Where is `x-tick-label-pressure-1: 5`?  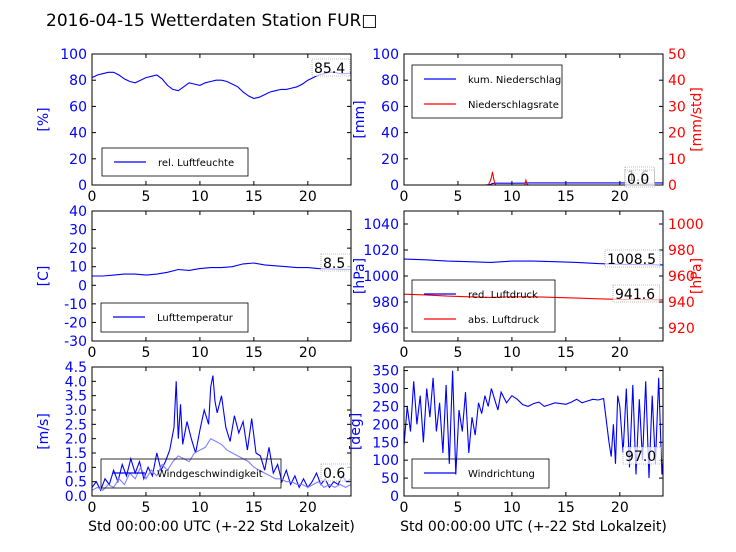
x-tick-label-pressure-1: 5 is located at coordinates (457, 353).